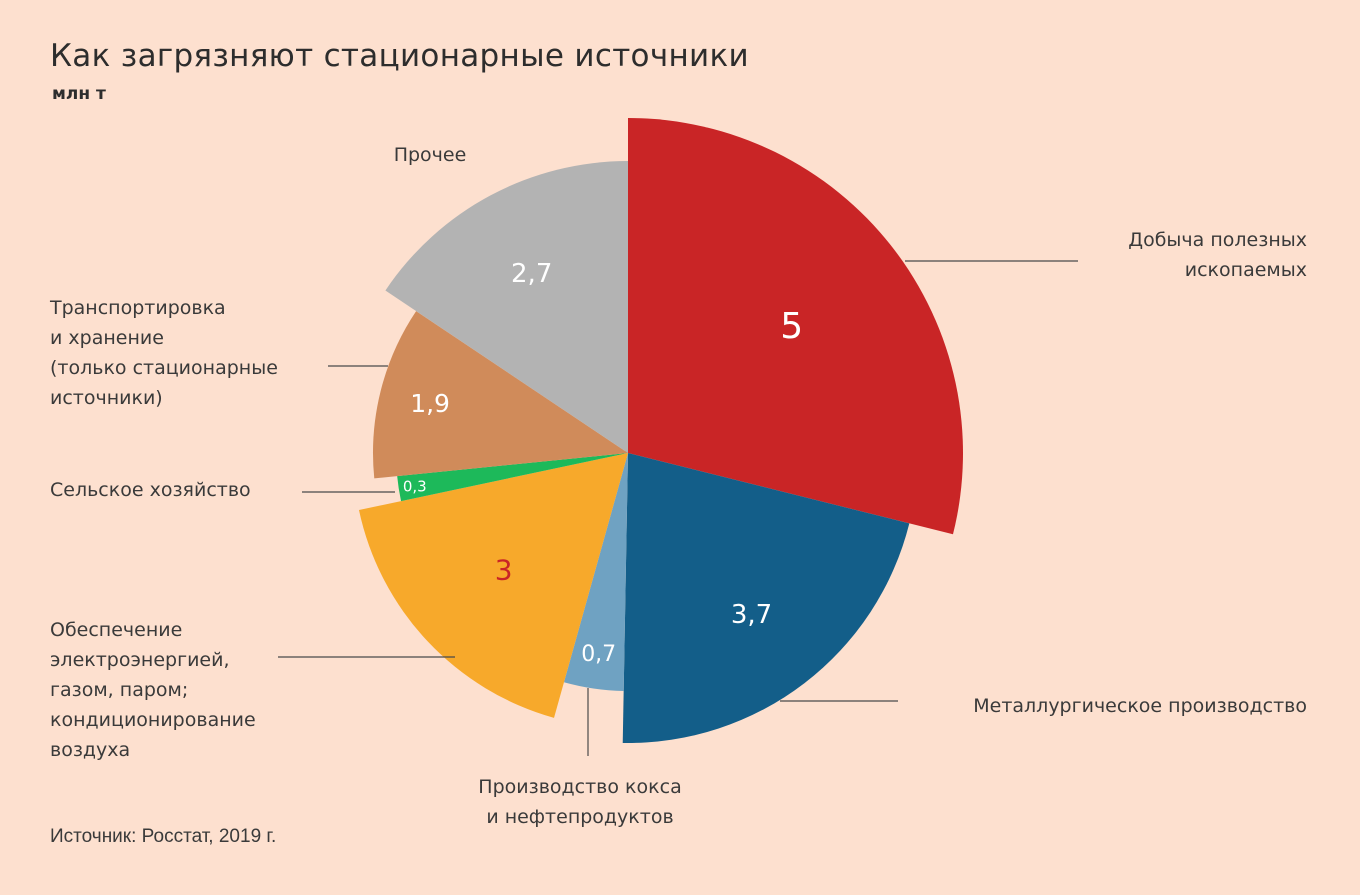 The image size is (1360, 895). I want to click on value-labels: 5 3,7 0,7 3 0,3 1,9 2,7, so click(603, 463).